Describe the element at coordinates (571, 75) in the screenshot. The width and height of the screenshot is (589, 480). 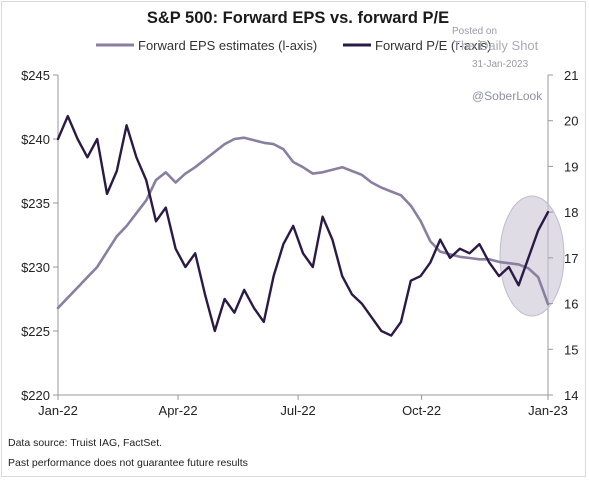
I see `right-tick-label: 21` at that location.